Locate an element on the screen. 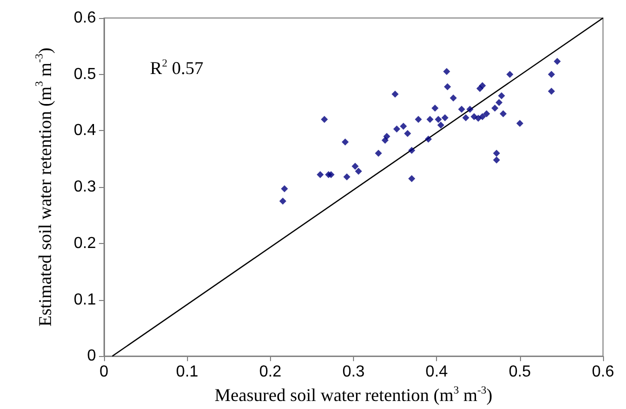 This screenshot has height=409, width=626. y-tick-label: 0.4 is located at coordinates (85, 131).